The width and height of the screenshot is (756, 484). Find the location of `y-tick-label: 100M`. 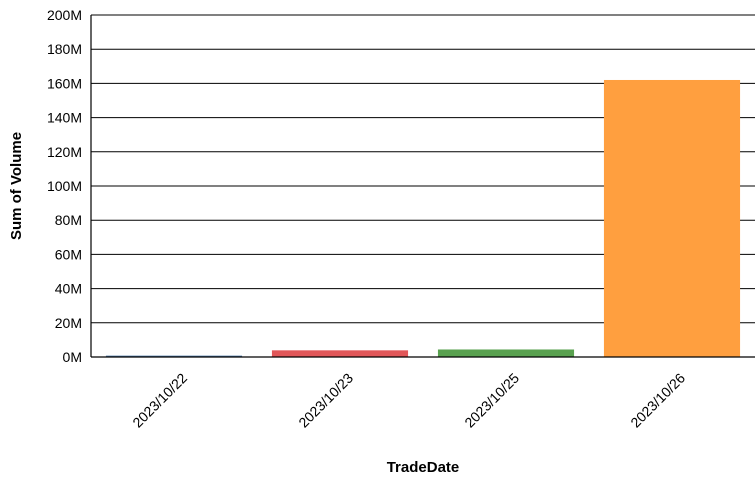

y-tick-label: 100M is located at coordinates (64, 186).